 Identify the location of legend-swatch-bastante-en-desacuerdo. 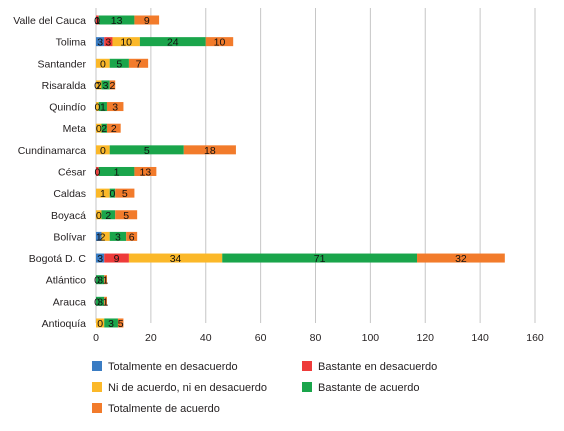
(307, 366).